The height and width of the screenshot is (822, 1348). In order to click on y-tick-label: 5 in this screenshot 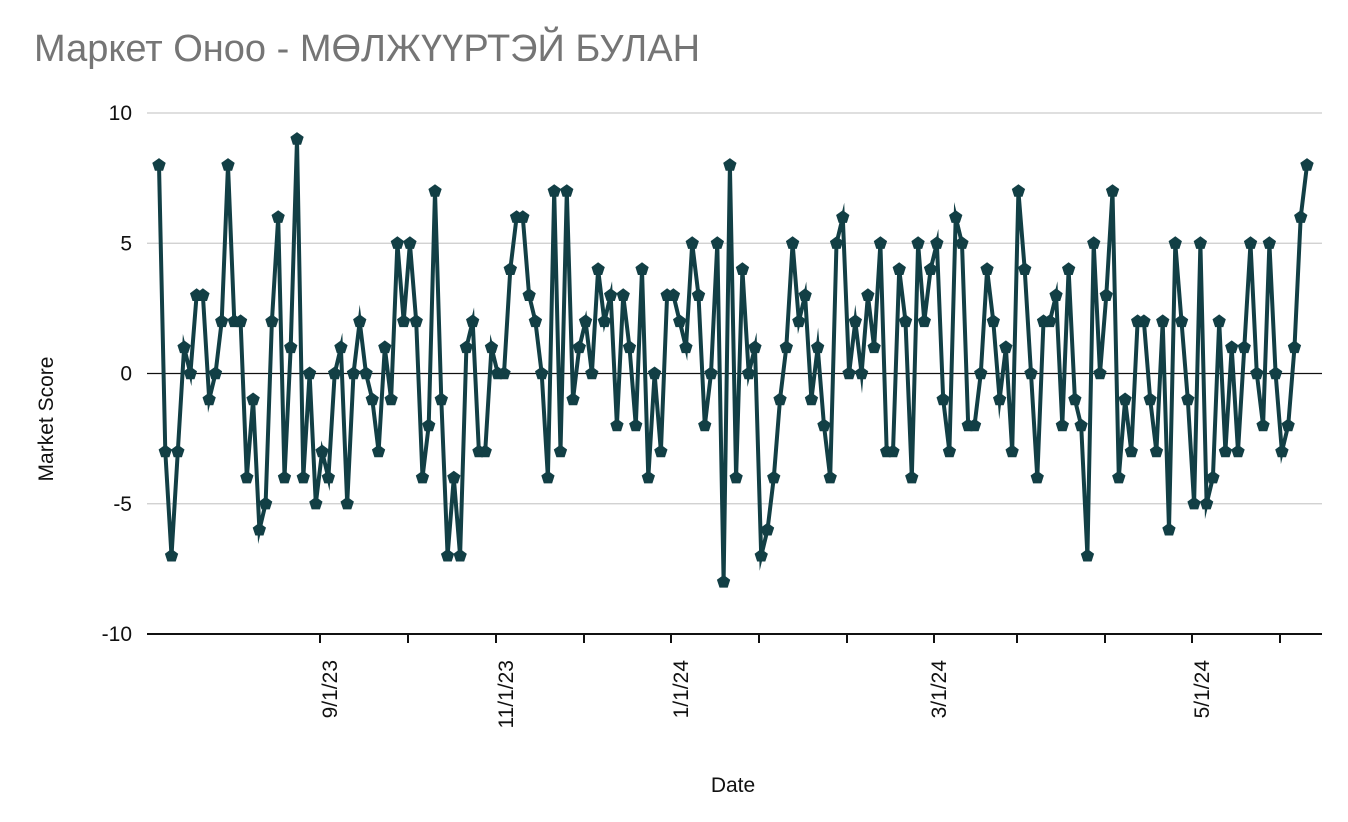, I will do `click(126, 243)`.